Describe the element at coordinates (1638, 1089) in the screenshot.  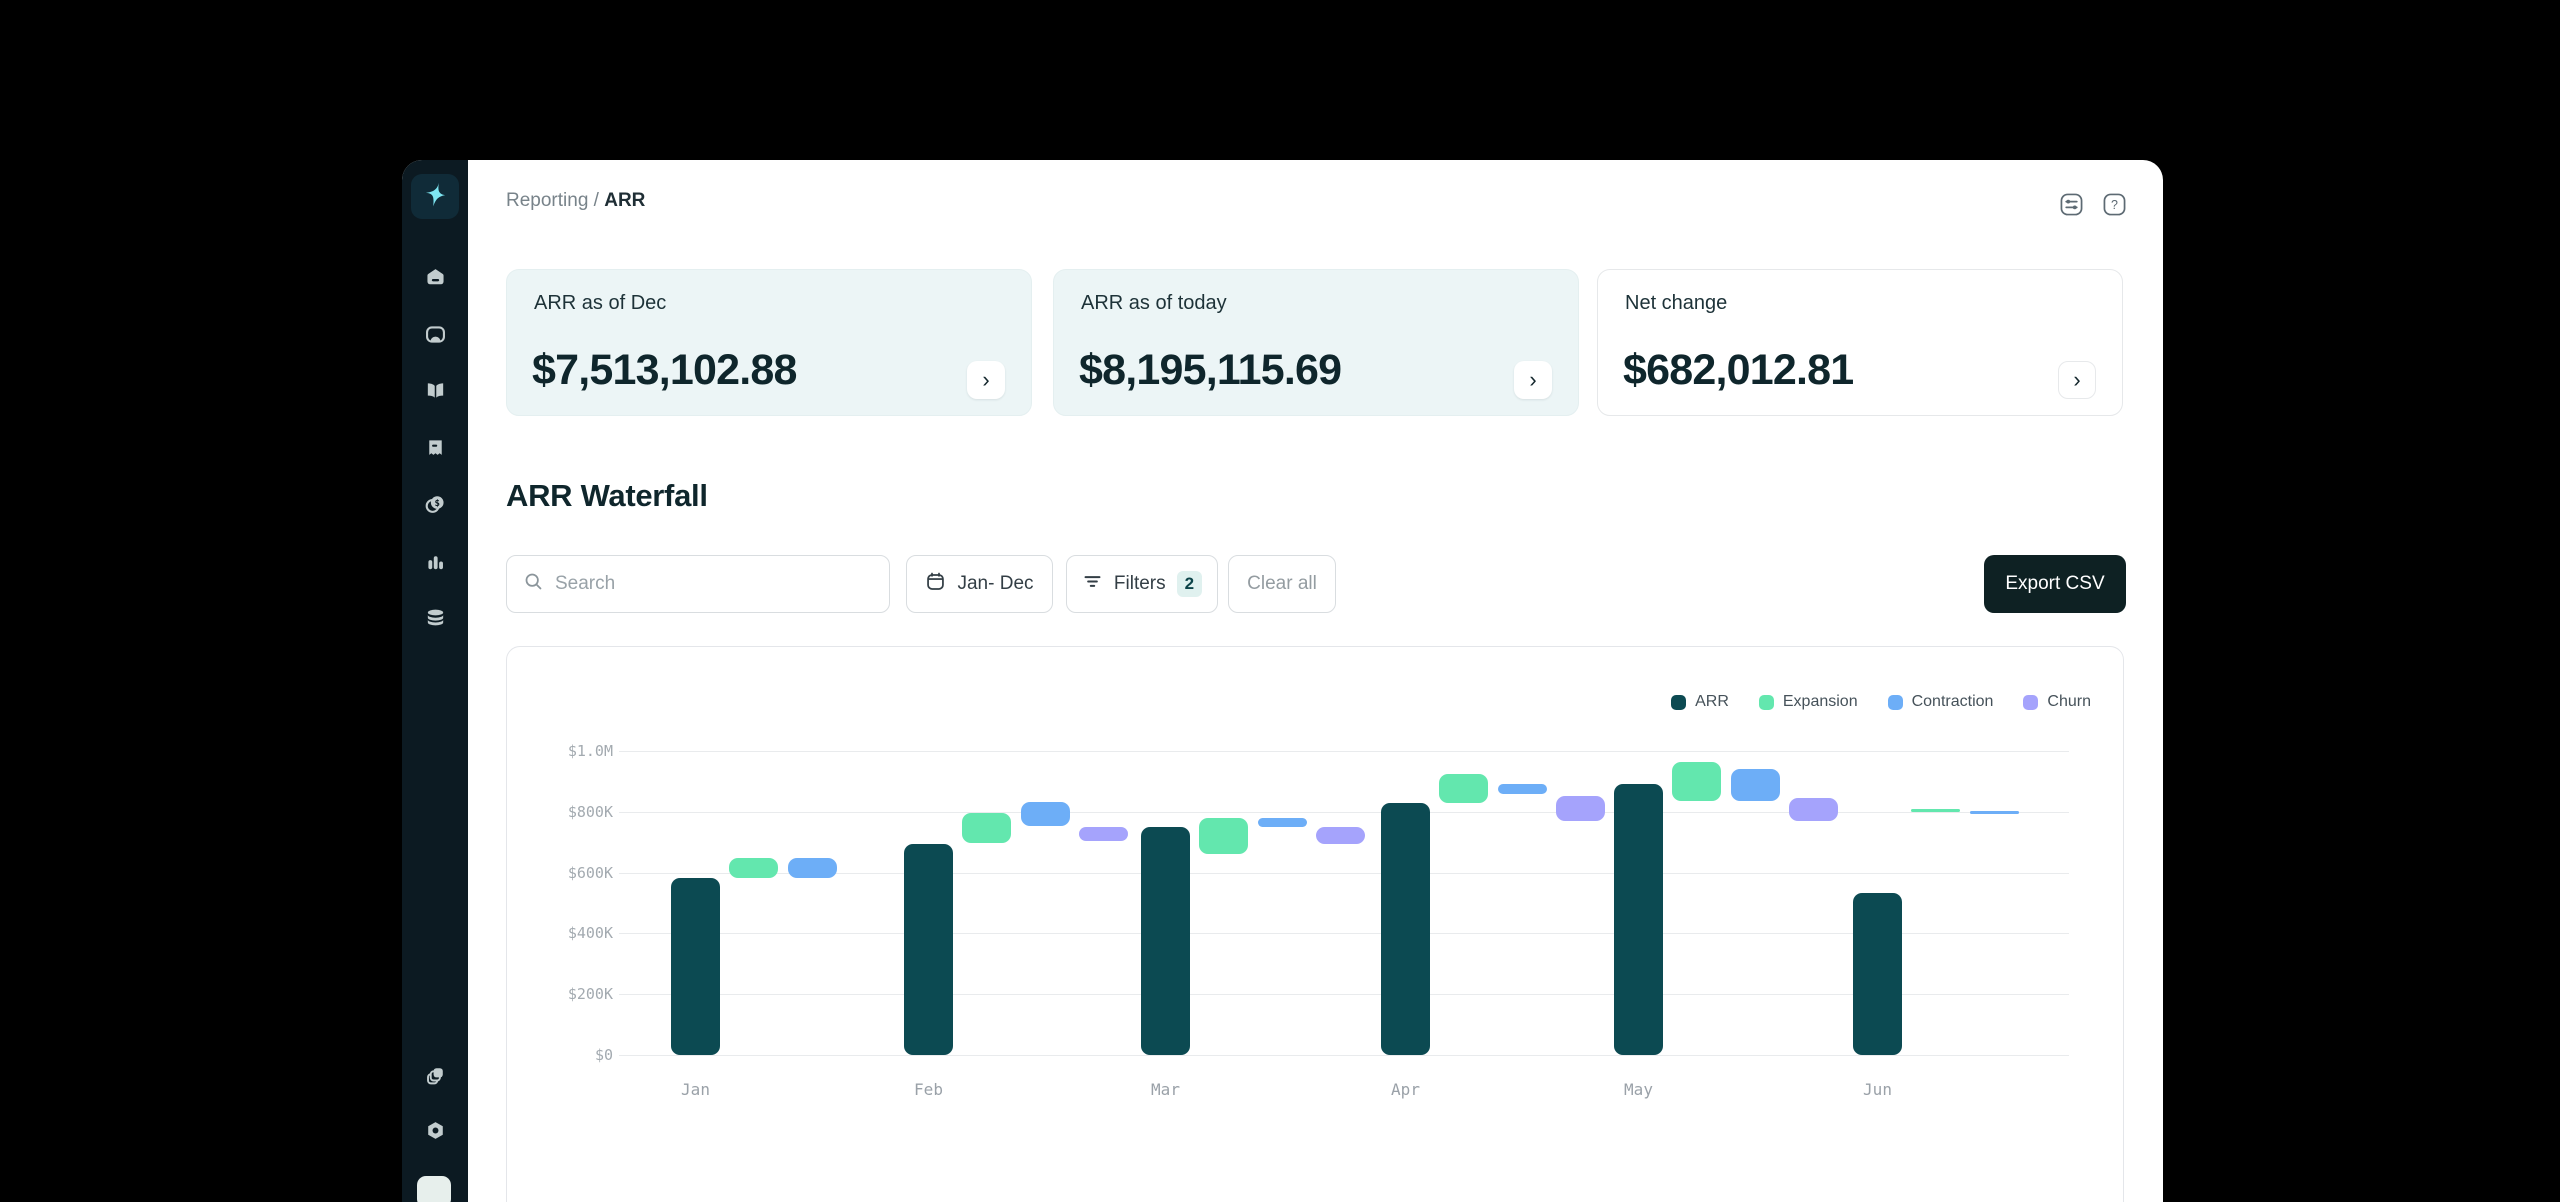
I see `x-axis-month-label: May` at that location.